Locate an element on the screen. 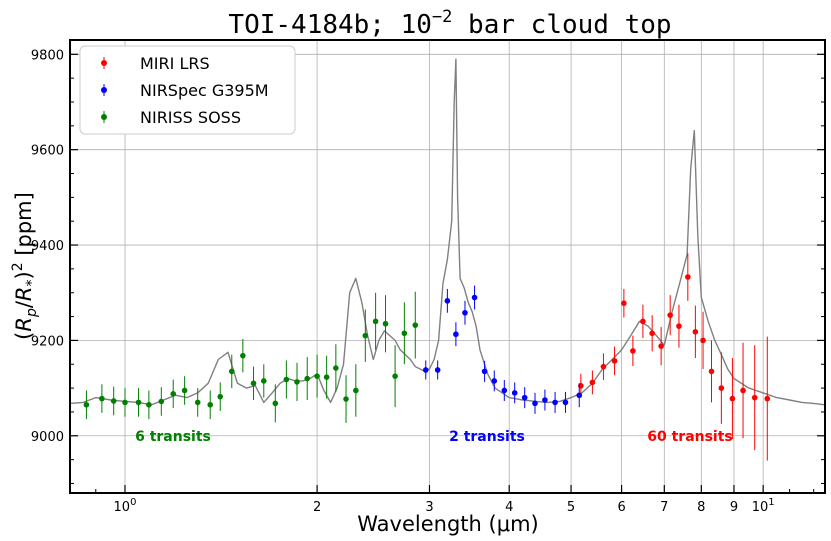 The image size is (831, 541). x-tick-label: 2 is located at coordinates (317, 507).